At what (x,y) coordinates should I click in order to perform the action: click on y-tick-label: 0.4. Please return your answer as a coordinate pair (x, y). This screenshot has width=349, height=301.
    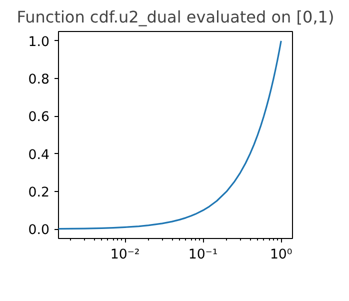
    Looking at the image, I should click on (39, 155).